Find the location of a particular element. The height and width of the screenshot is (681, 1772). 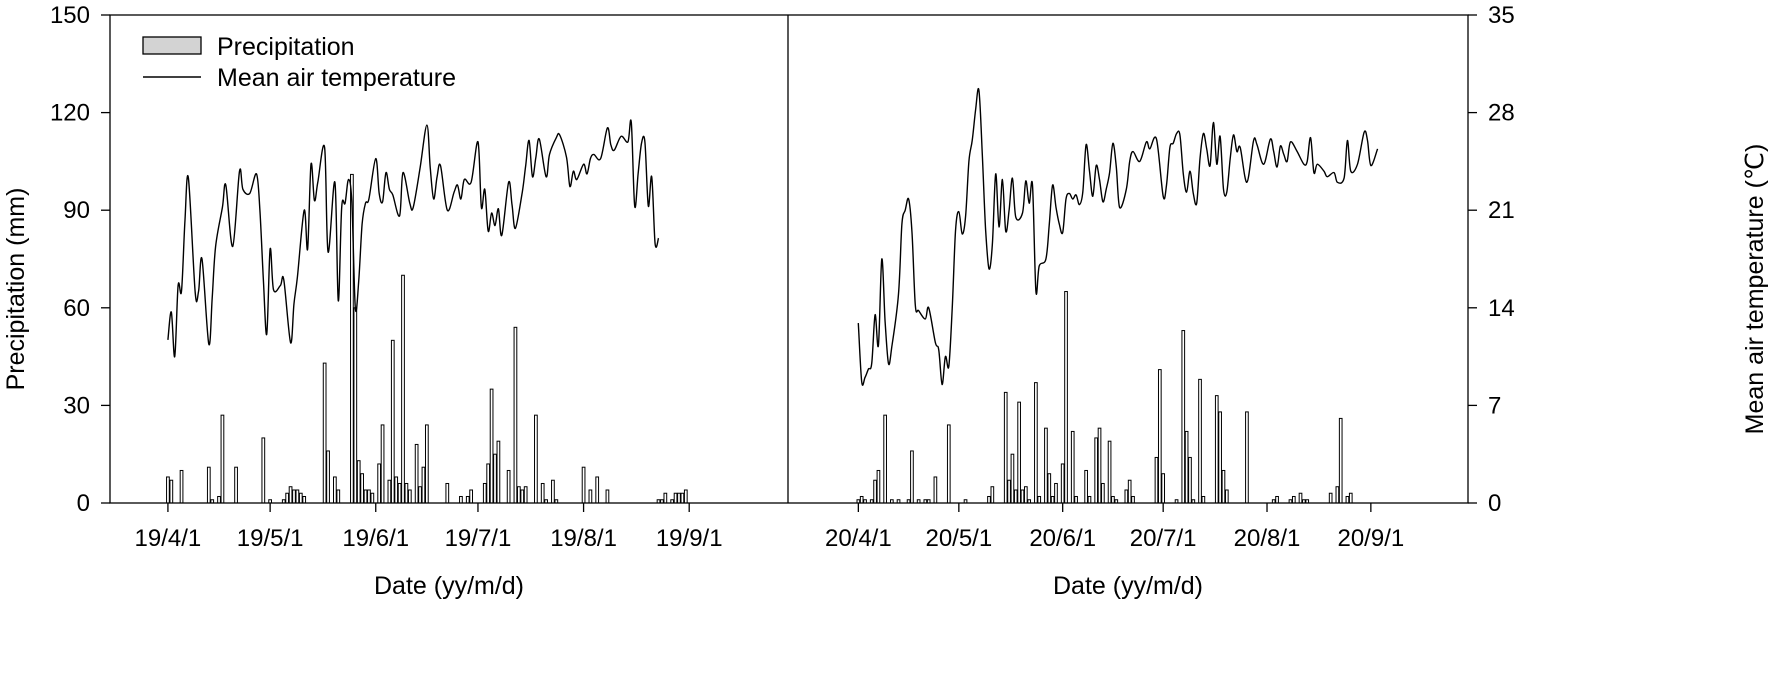

legend: Precipitation Mean air temperature is located at coordinates (299, 62).